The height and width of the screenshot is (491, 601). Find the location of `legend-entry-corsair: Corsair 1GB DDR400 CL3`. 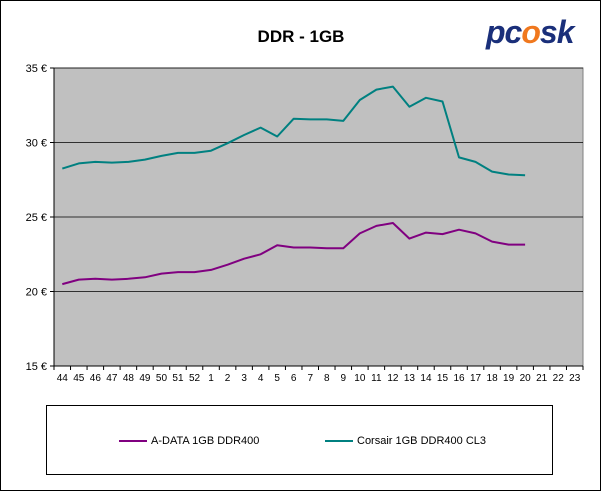

legend-entry-corsair: Corsair 1GB DDR400 CL3 is located at coordinates (405, 441).